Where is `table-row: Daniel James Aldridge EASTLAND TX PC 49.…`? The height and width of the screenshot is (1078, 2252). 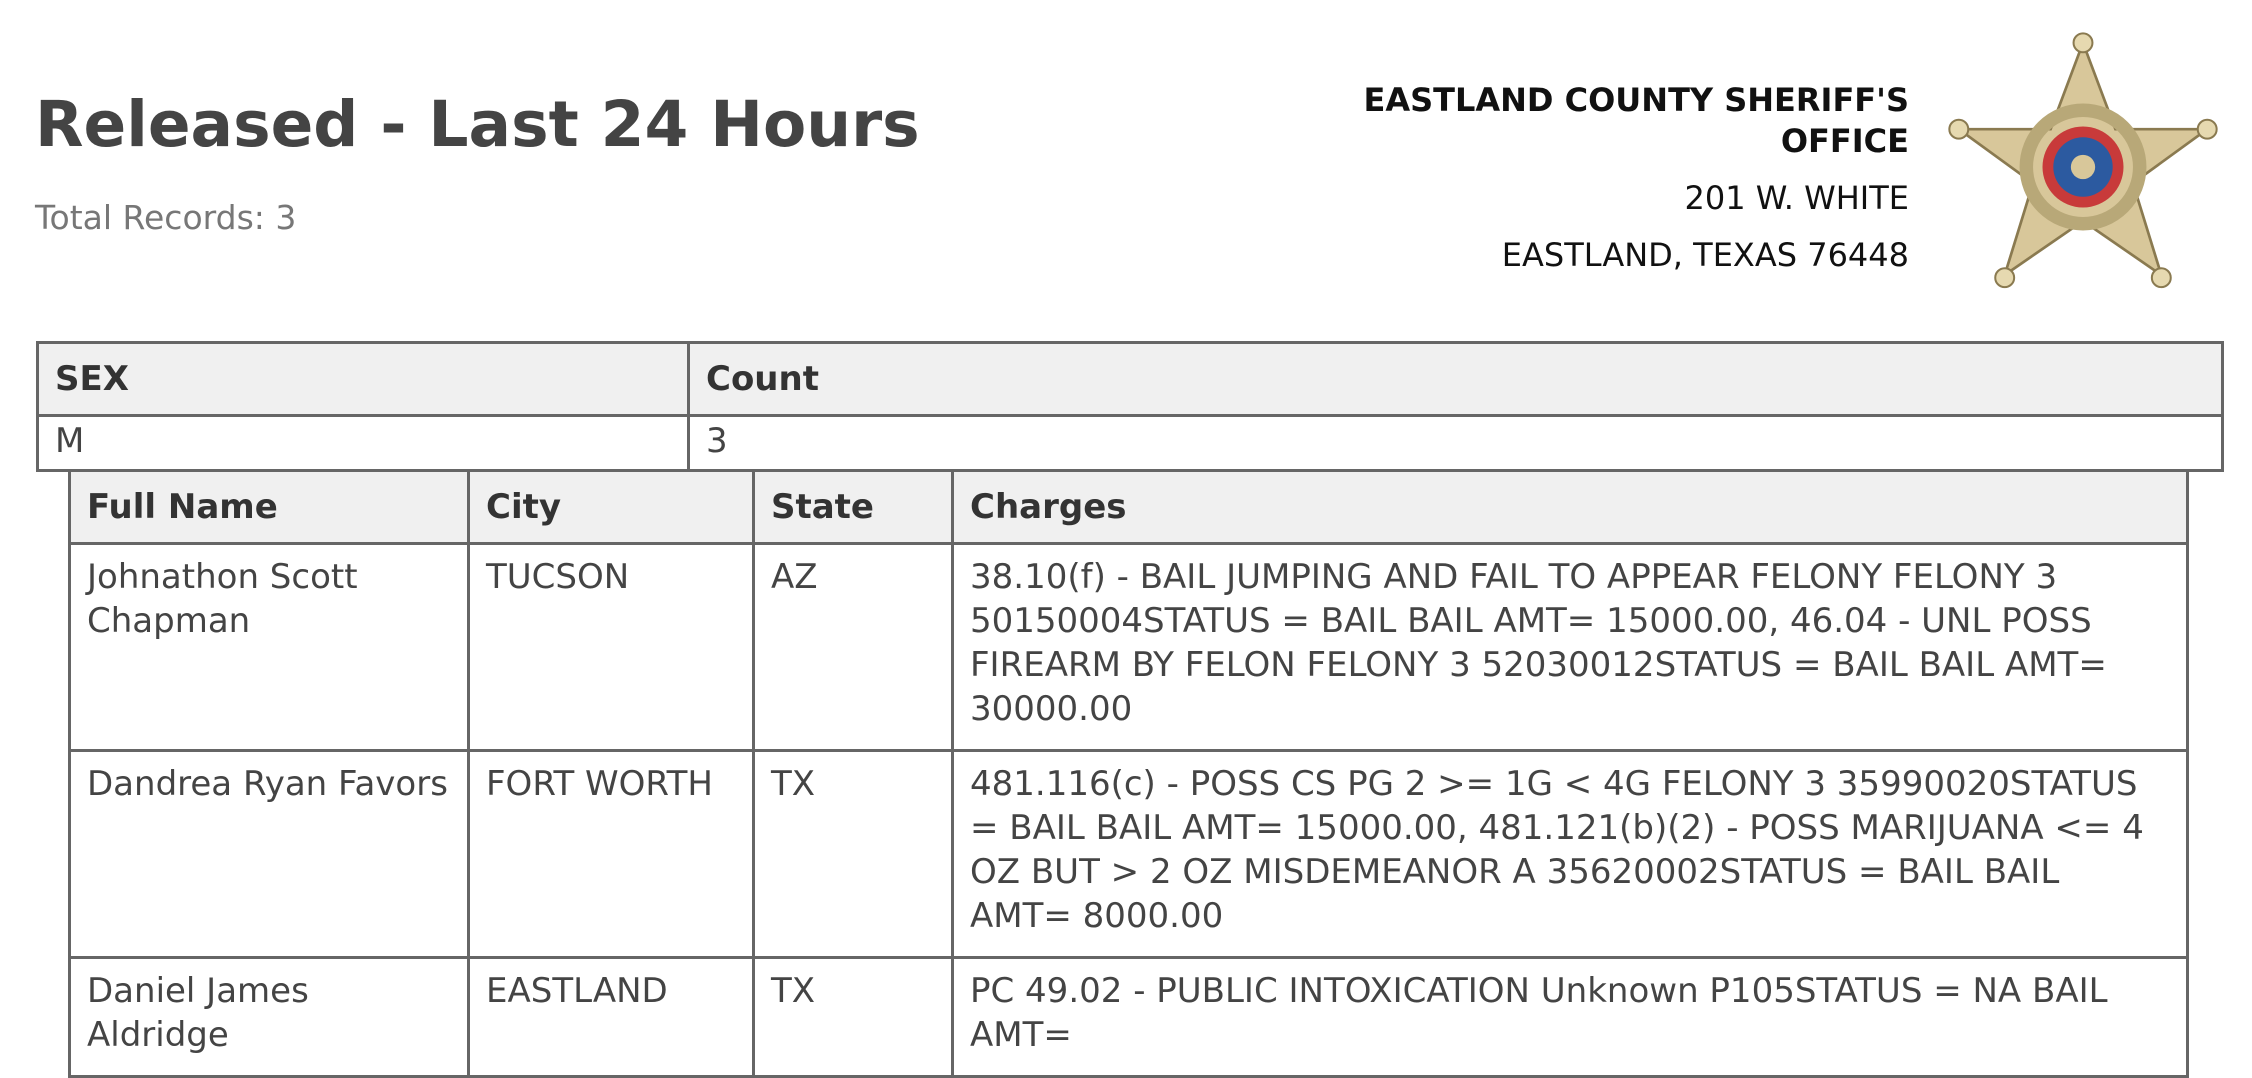 table-row: Daniel James Aldridge EASTLAND TX PC 49.… is located at coordinates (1128, 1017).